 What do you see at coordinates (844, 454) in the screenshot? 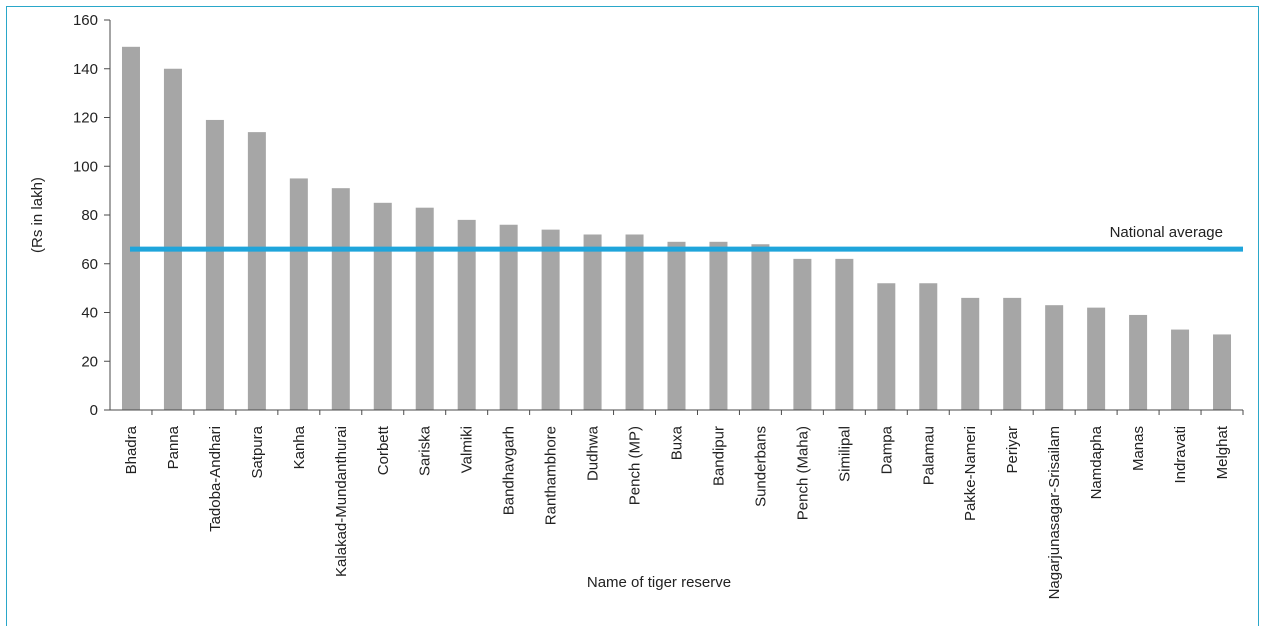
I see `x-tick-label: Similipal` at bounding box center [844, 454].